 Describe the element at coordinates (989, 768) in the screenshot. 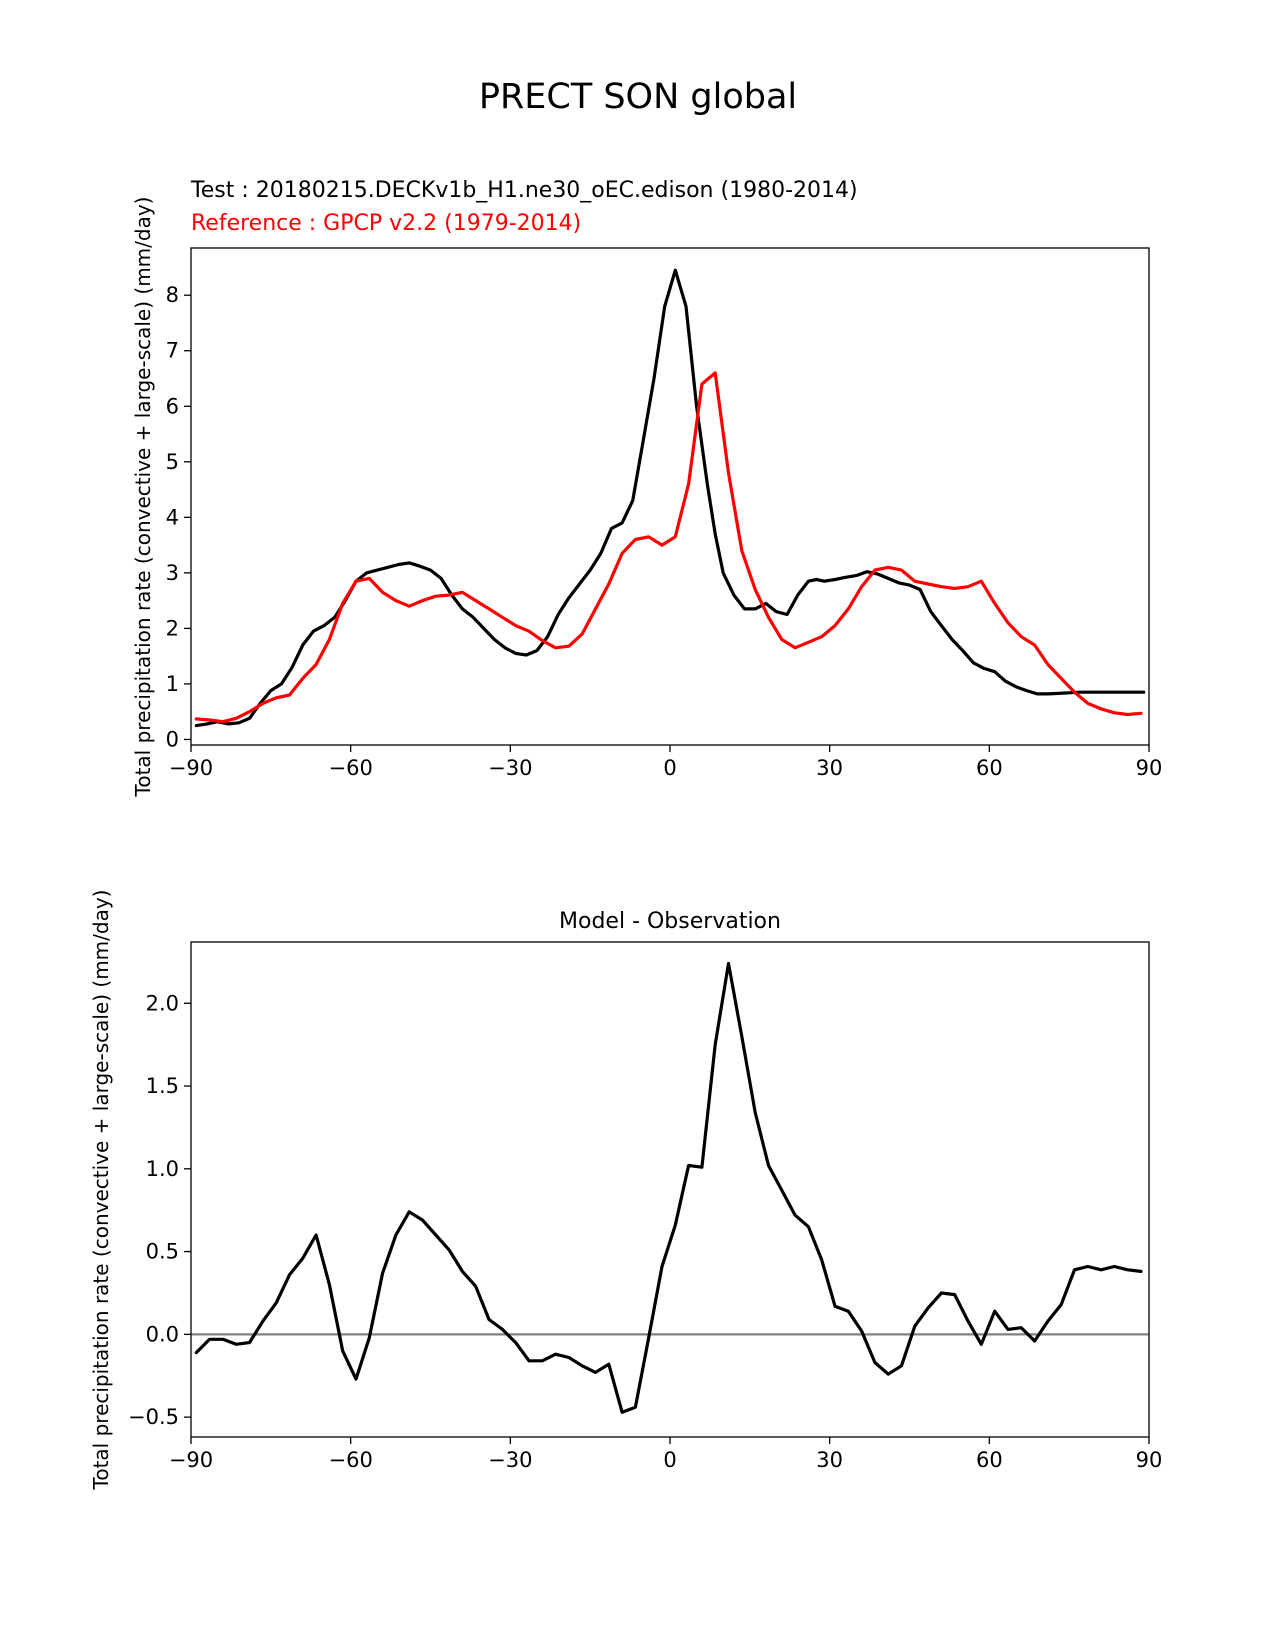

I see `top-x-tick-label: 60` at that location.